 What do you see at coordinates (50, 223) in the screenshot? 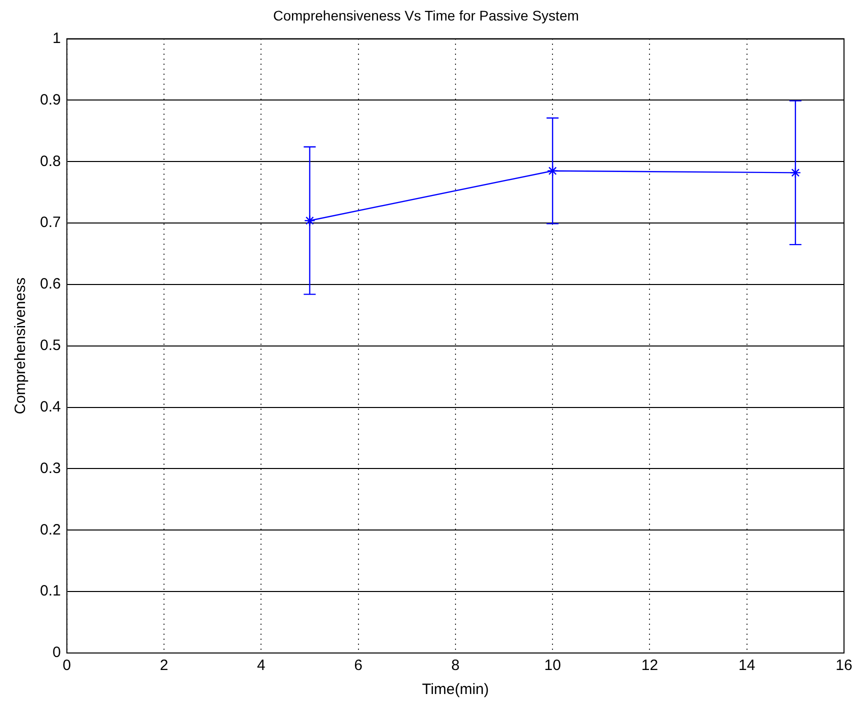
I see `y-tick-label: 0.7` at bounding box center [50, 223].